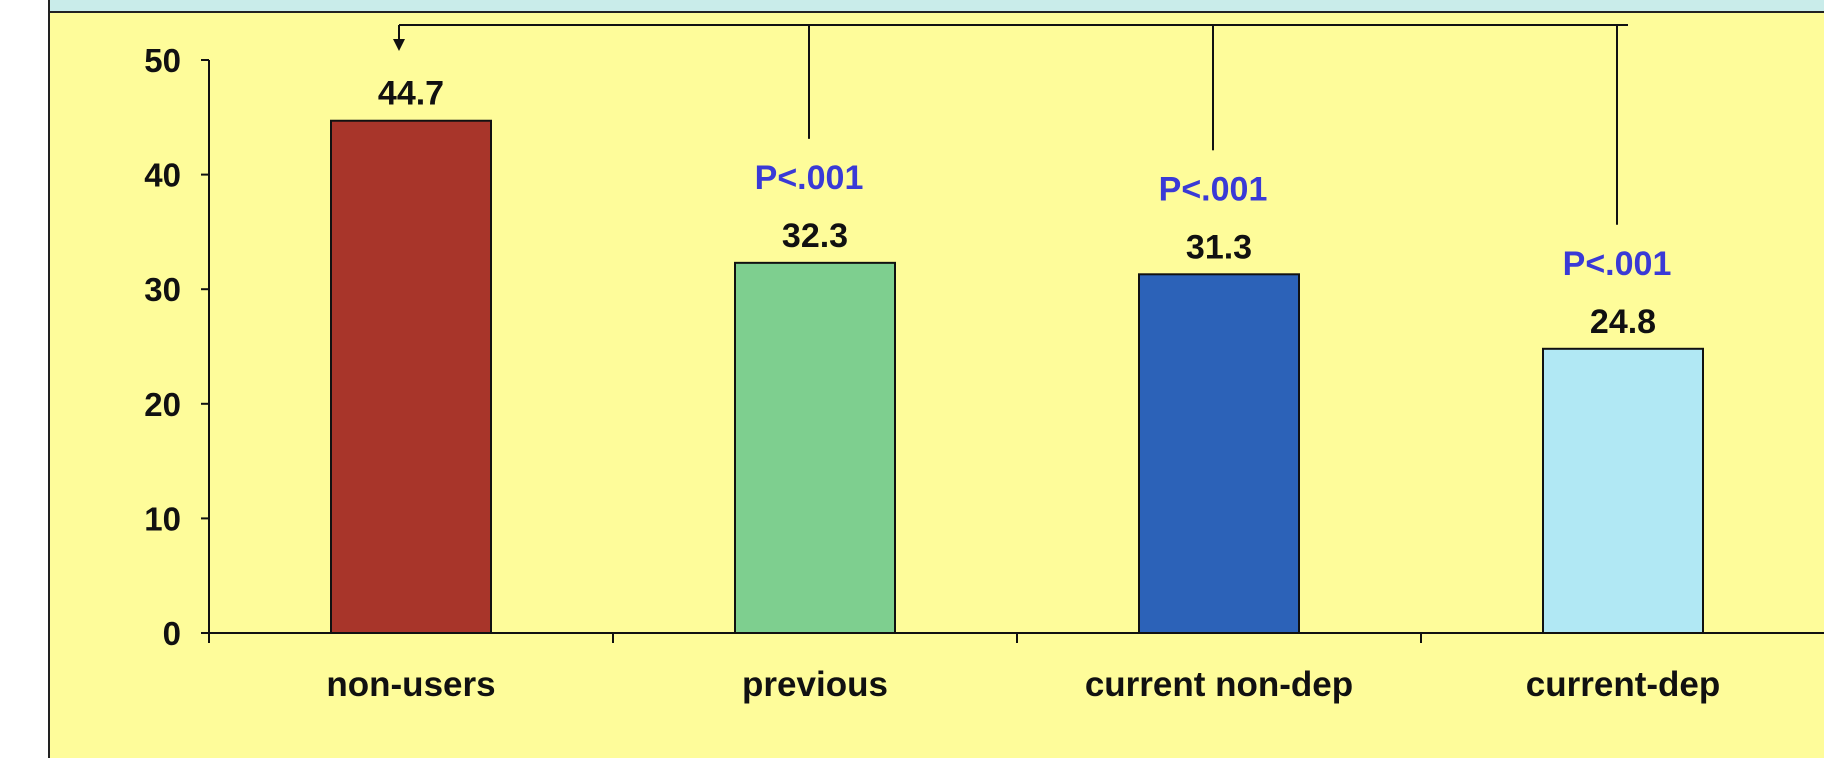  Describe the element at coordinates (936, 6) in the screenshot. I see `header-band` at that location.